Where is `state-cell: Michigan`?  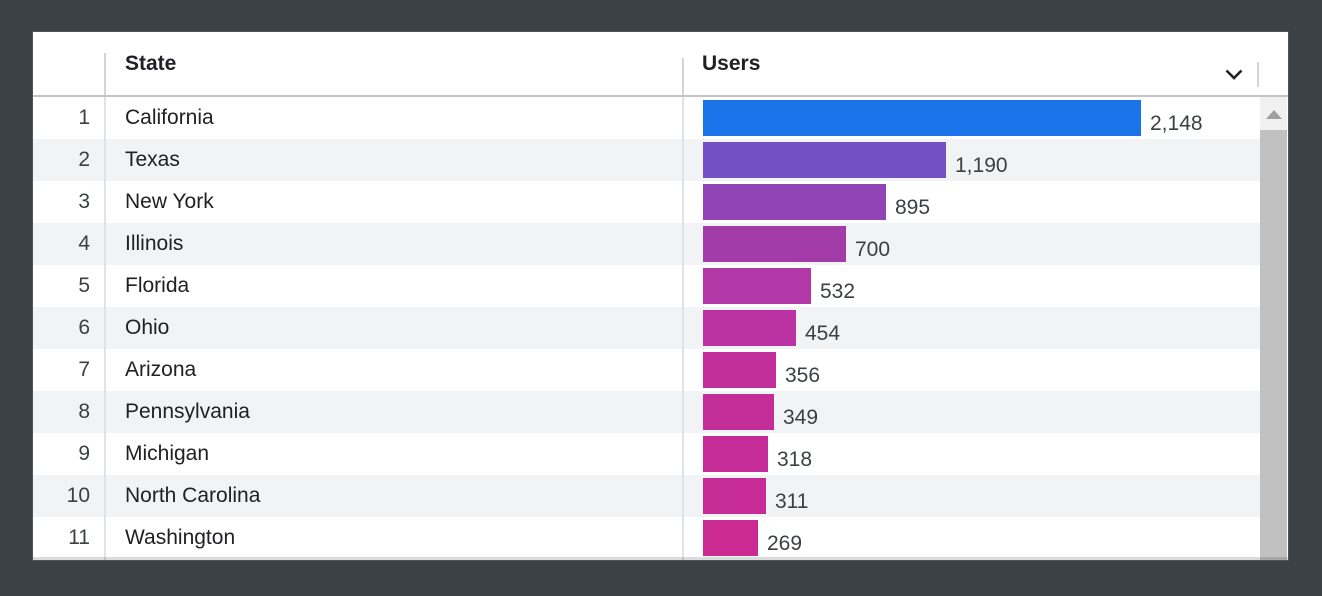
state-cell: Michigan is located at coordinates (167, 453).